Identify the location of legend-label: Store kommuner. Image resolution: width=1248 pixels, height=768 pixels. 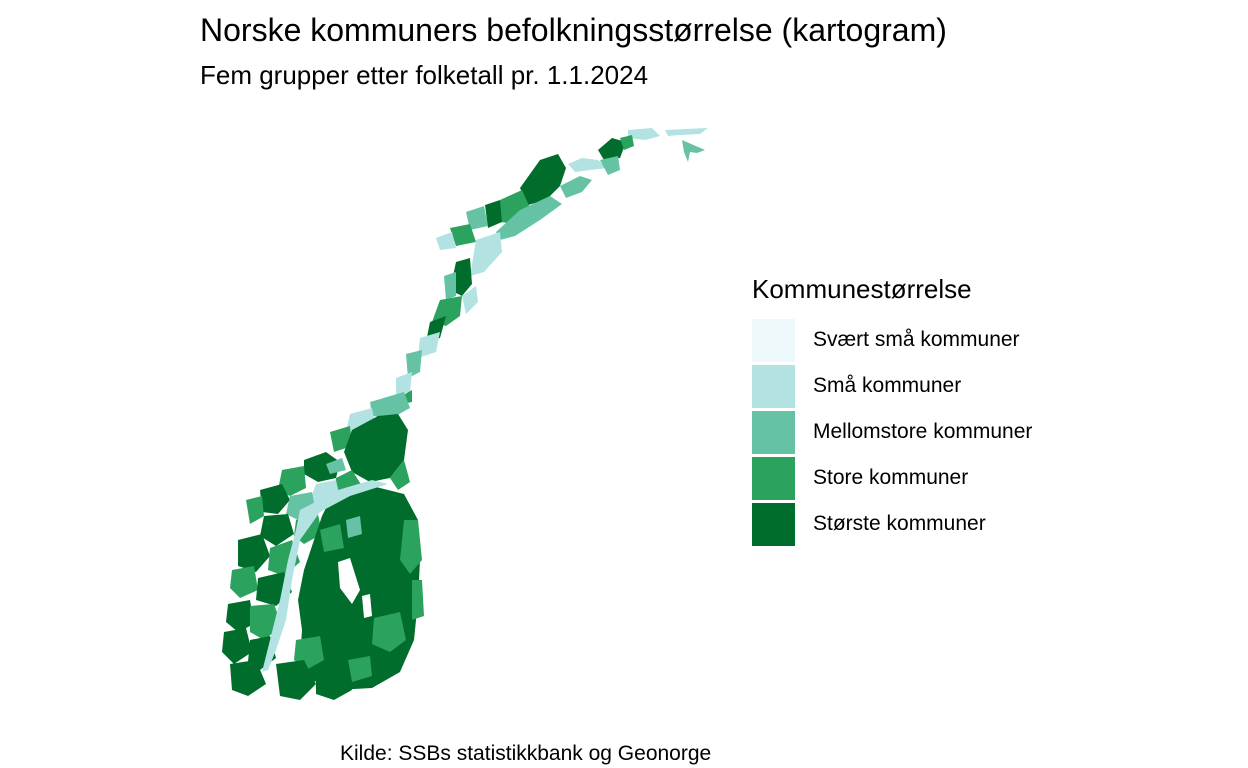
(891, 477).